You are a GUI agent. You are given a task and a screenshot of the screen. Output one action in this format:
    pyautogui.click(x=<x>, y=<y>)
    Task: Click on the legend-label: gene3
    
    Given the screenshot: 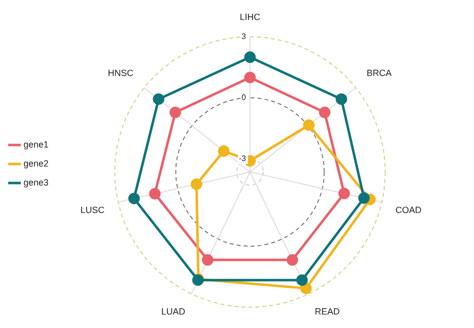 What is the action you would take?
    pyautogui.click(x=36, y=182)
    